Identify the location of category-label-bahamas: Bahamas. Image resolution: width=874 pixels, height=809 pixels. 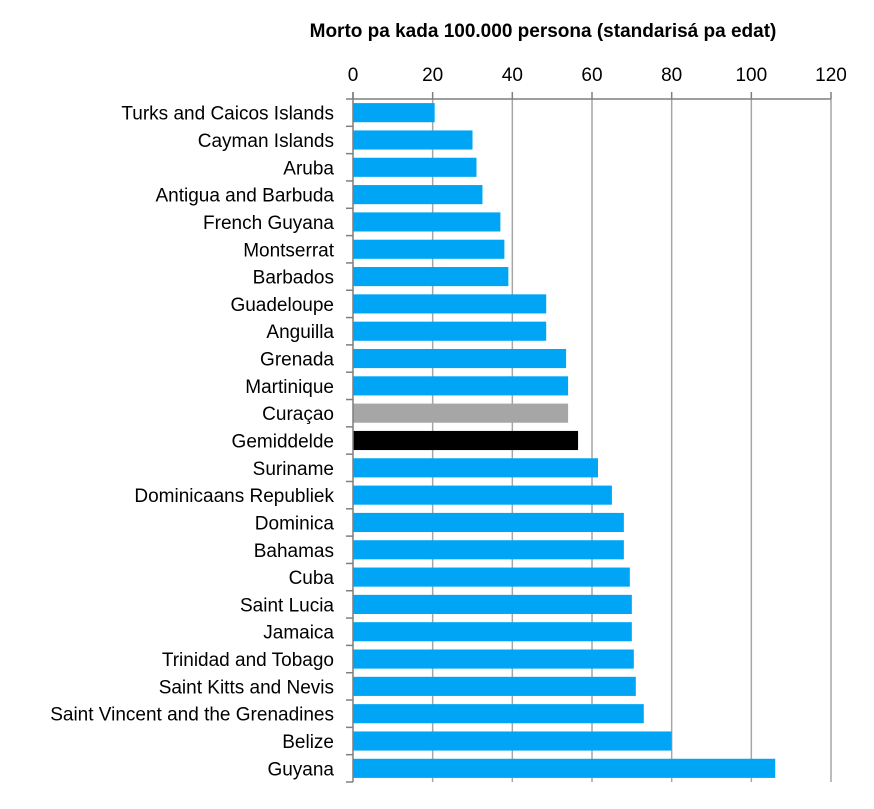
(294, 551).